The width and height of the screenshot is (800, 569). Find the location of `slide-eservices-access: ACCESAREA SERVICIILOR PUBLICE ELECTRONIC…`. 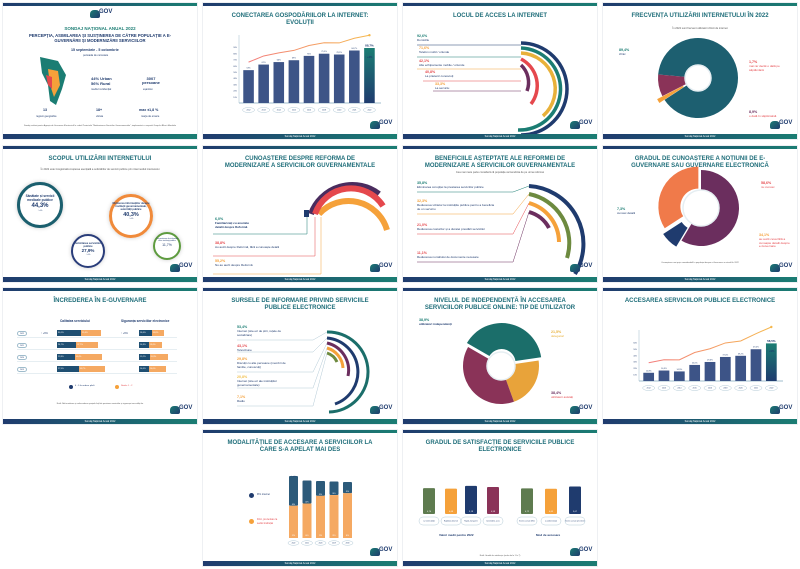

slide-eservices-access: ACCESAREA SERVICIILOR PUBLICE ELECTRONIC… is located at coordinates (700, 356).